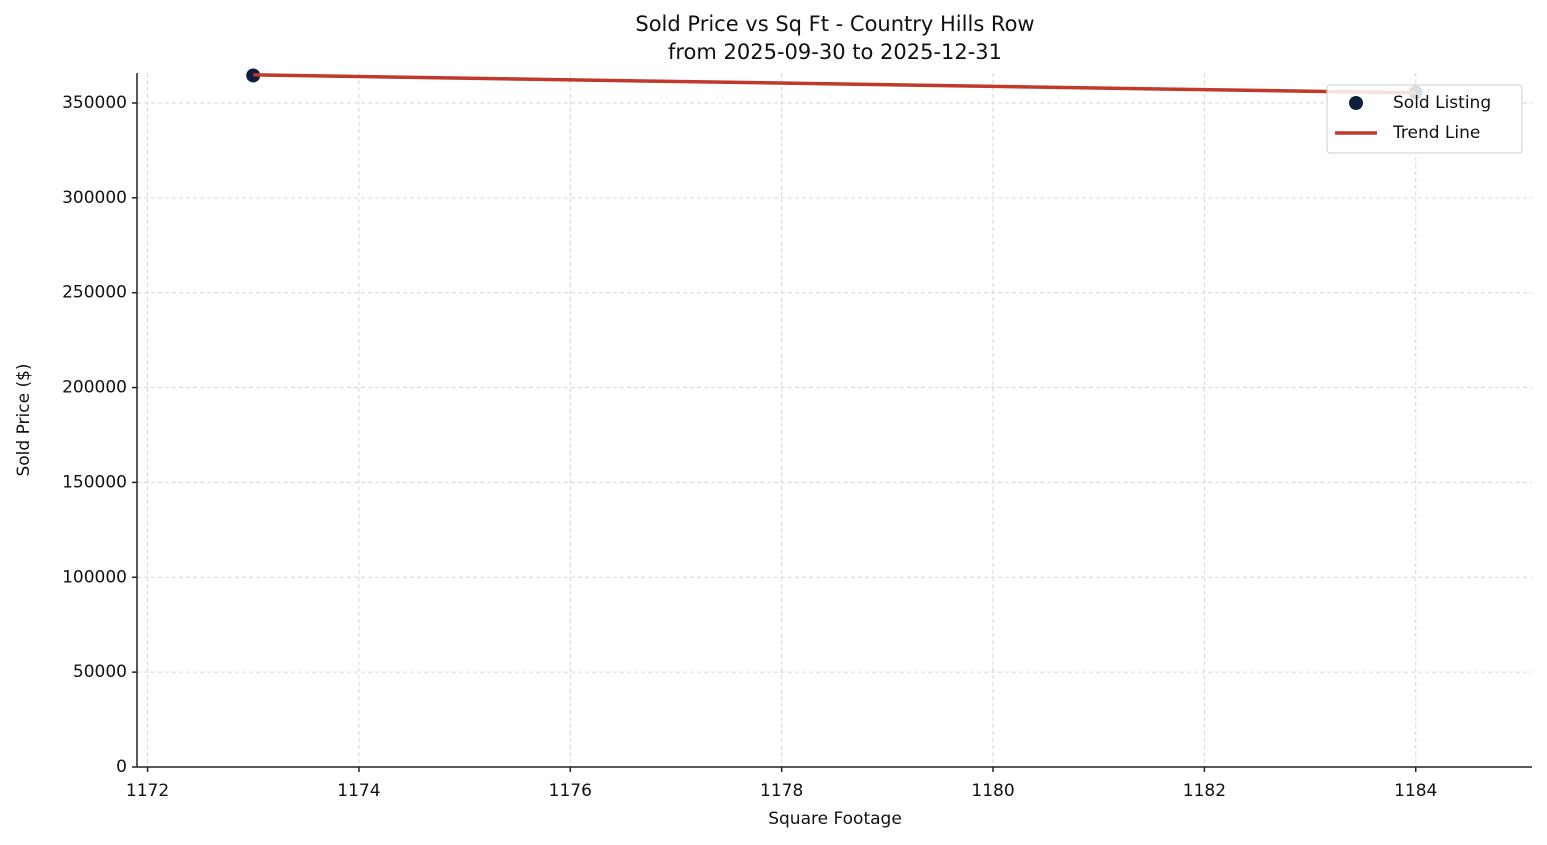 The height and width of the screenshot is (845, 1547). Describe the element at coordinates (781, 791) in the screenshot. I see `x-tick-label: 1178` at that location.